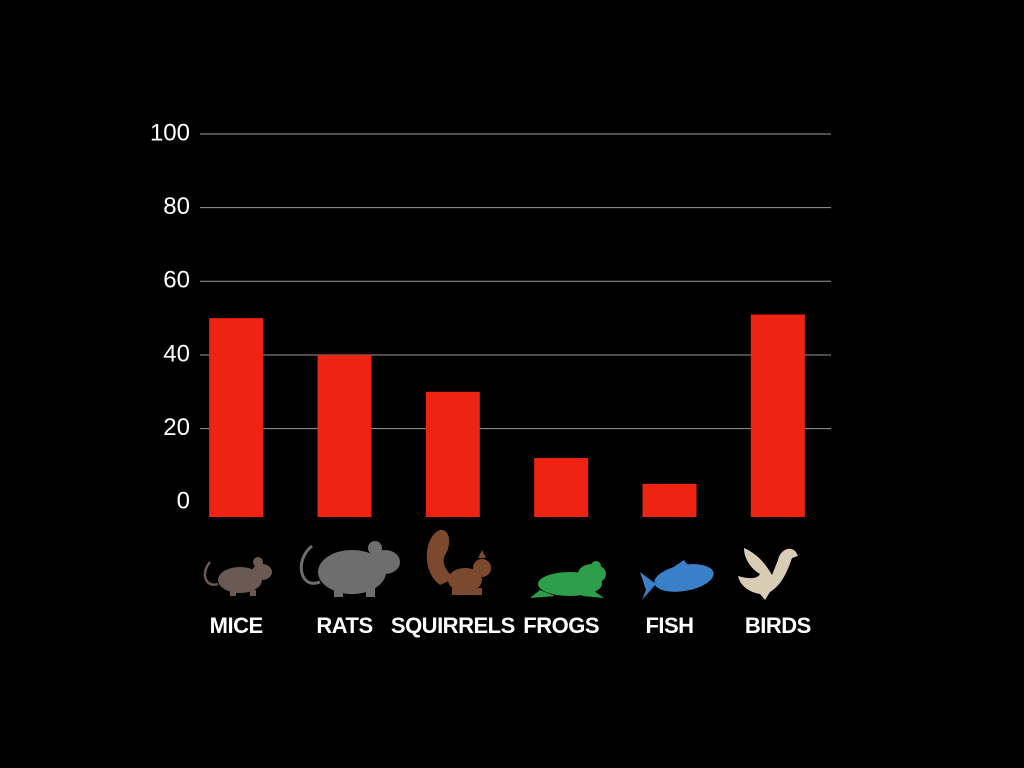 This screenshot has height=768, width=1024. Describe the element at coordinates (500, 564) in the screenshot. I see `icons` at that location.